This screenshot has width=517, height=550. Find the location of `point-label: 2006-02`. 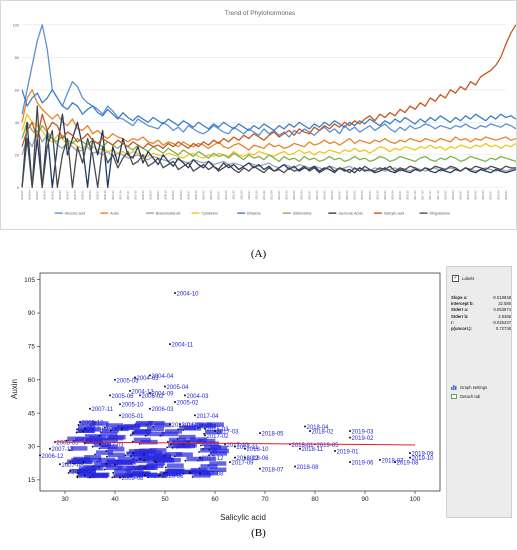

point-label: 2006-02 is located at coordinates (153, 397).